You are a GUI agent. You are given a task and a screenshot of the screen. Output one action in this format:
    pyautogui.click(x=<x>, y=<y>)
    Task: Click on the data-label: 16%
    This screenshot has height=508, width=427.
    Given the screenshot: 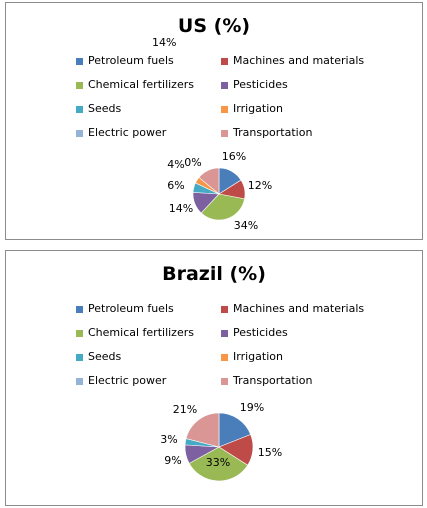 What is the action you would take?
    pyautogui.click(x=234, y=156)
    